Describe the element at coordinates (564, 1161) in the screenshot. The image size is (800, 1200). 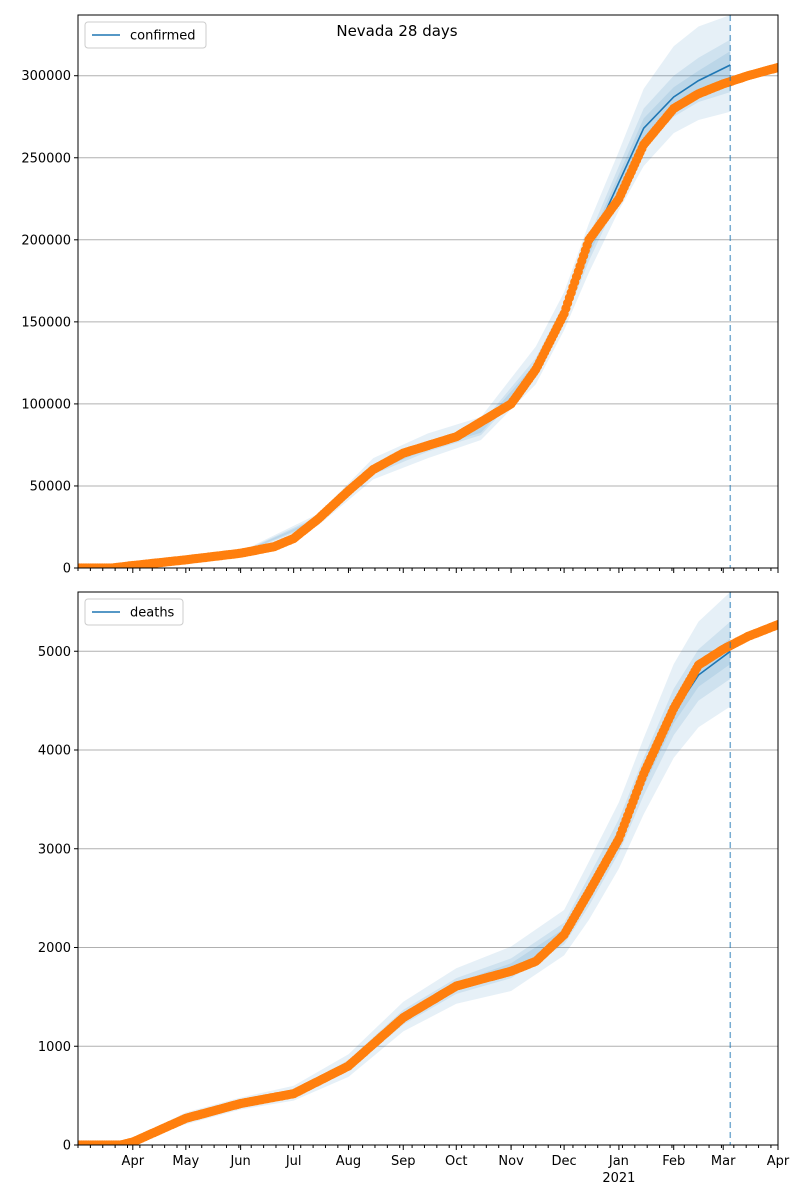
I see `x-tick-label: Dec` at that location.